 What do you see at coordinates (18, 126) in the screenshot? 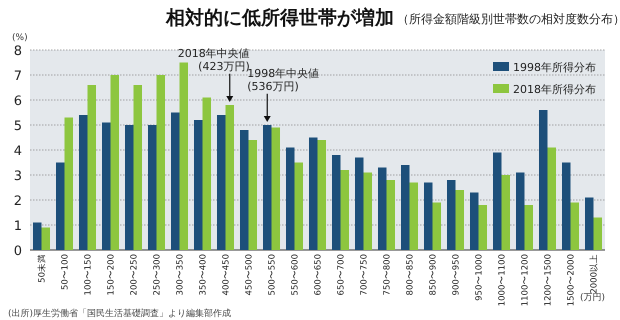
I see `y-tick-label: 5` at bounding box center [18, 126].